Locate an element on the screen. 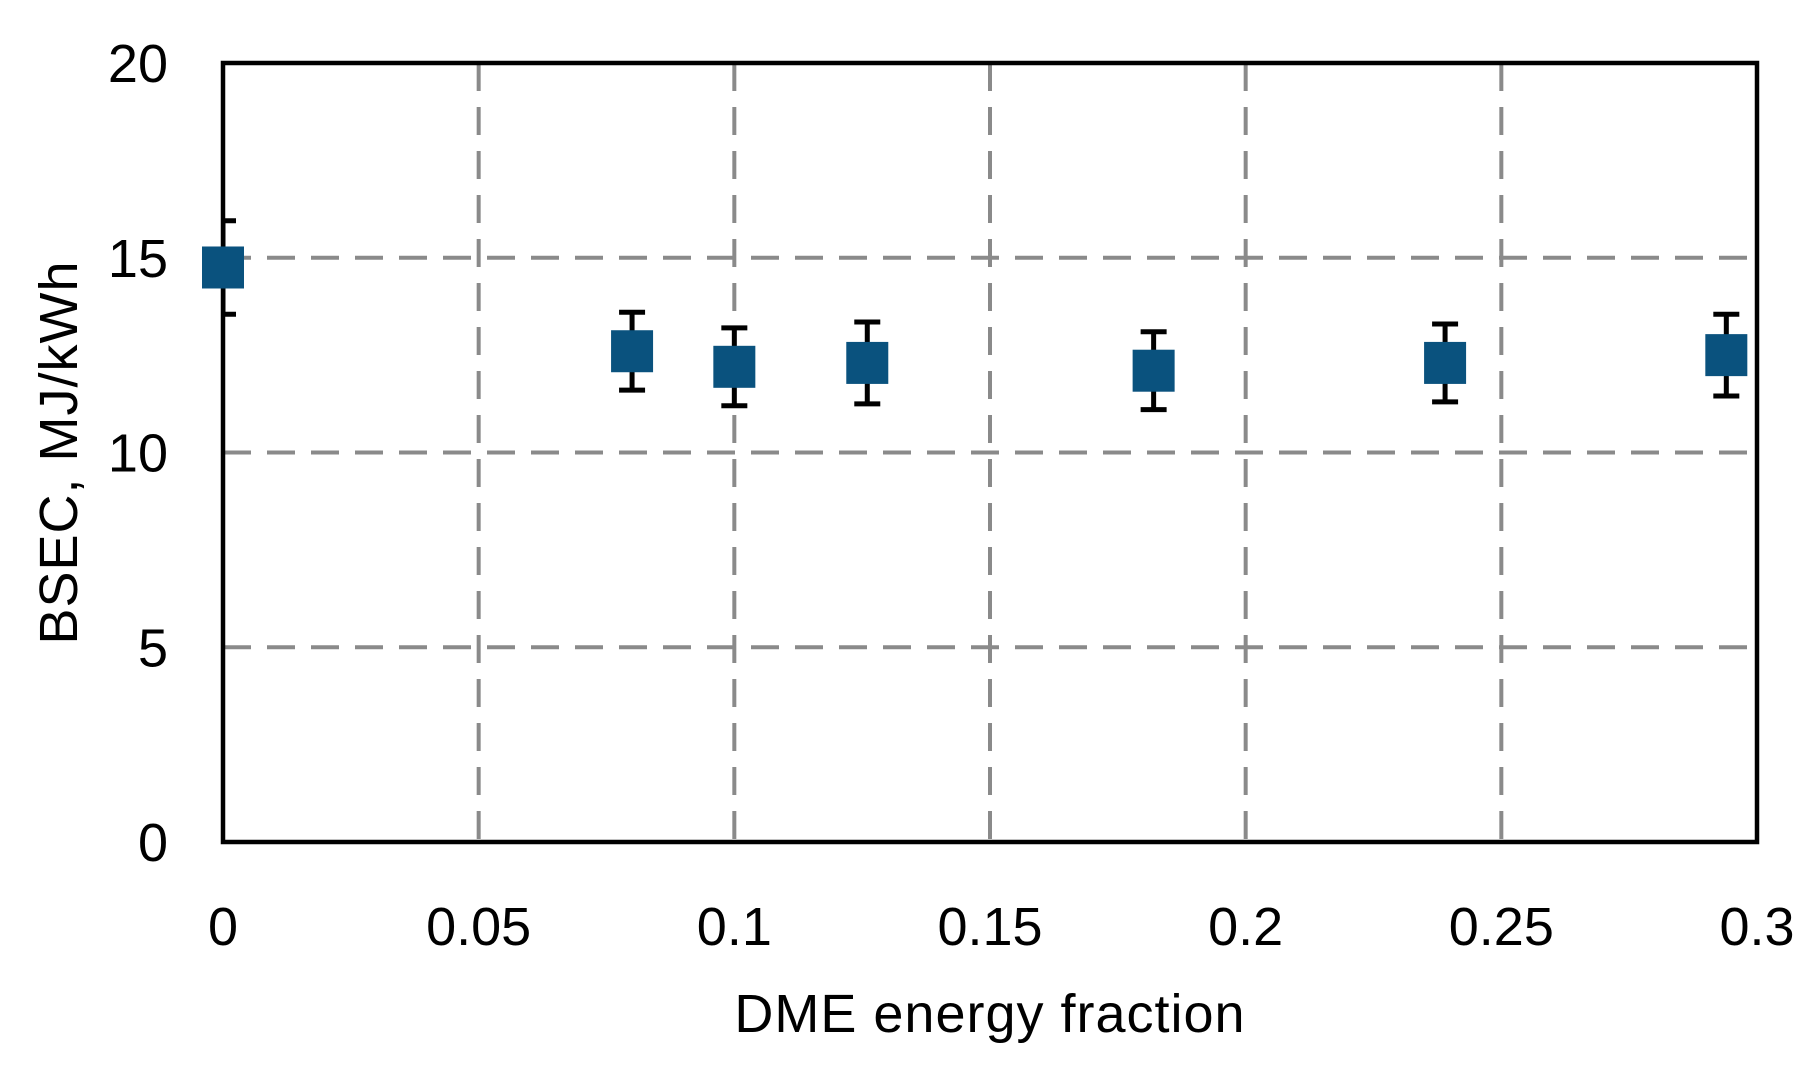  y-axis-title: BSEC, MJ/kWh is located at coordinates (59, 452).